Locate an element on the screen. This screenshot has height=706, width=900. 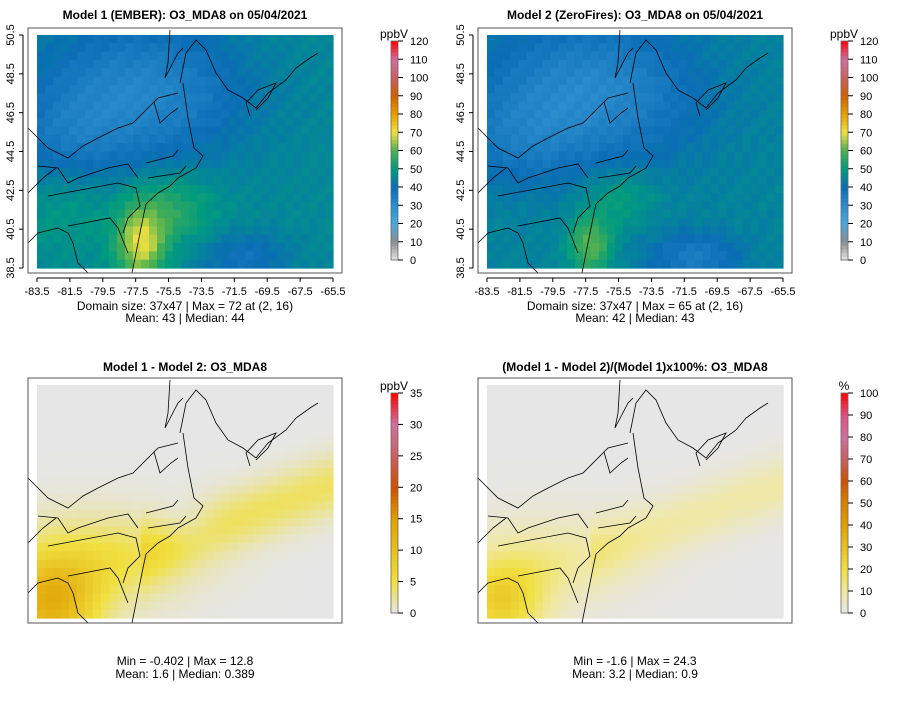
colorbar-unit: % is located at coordinates (844, 386).